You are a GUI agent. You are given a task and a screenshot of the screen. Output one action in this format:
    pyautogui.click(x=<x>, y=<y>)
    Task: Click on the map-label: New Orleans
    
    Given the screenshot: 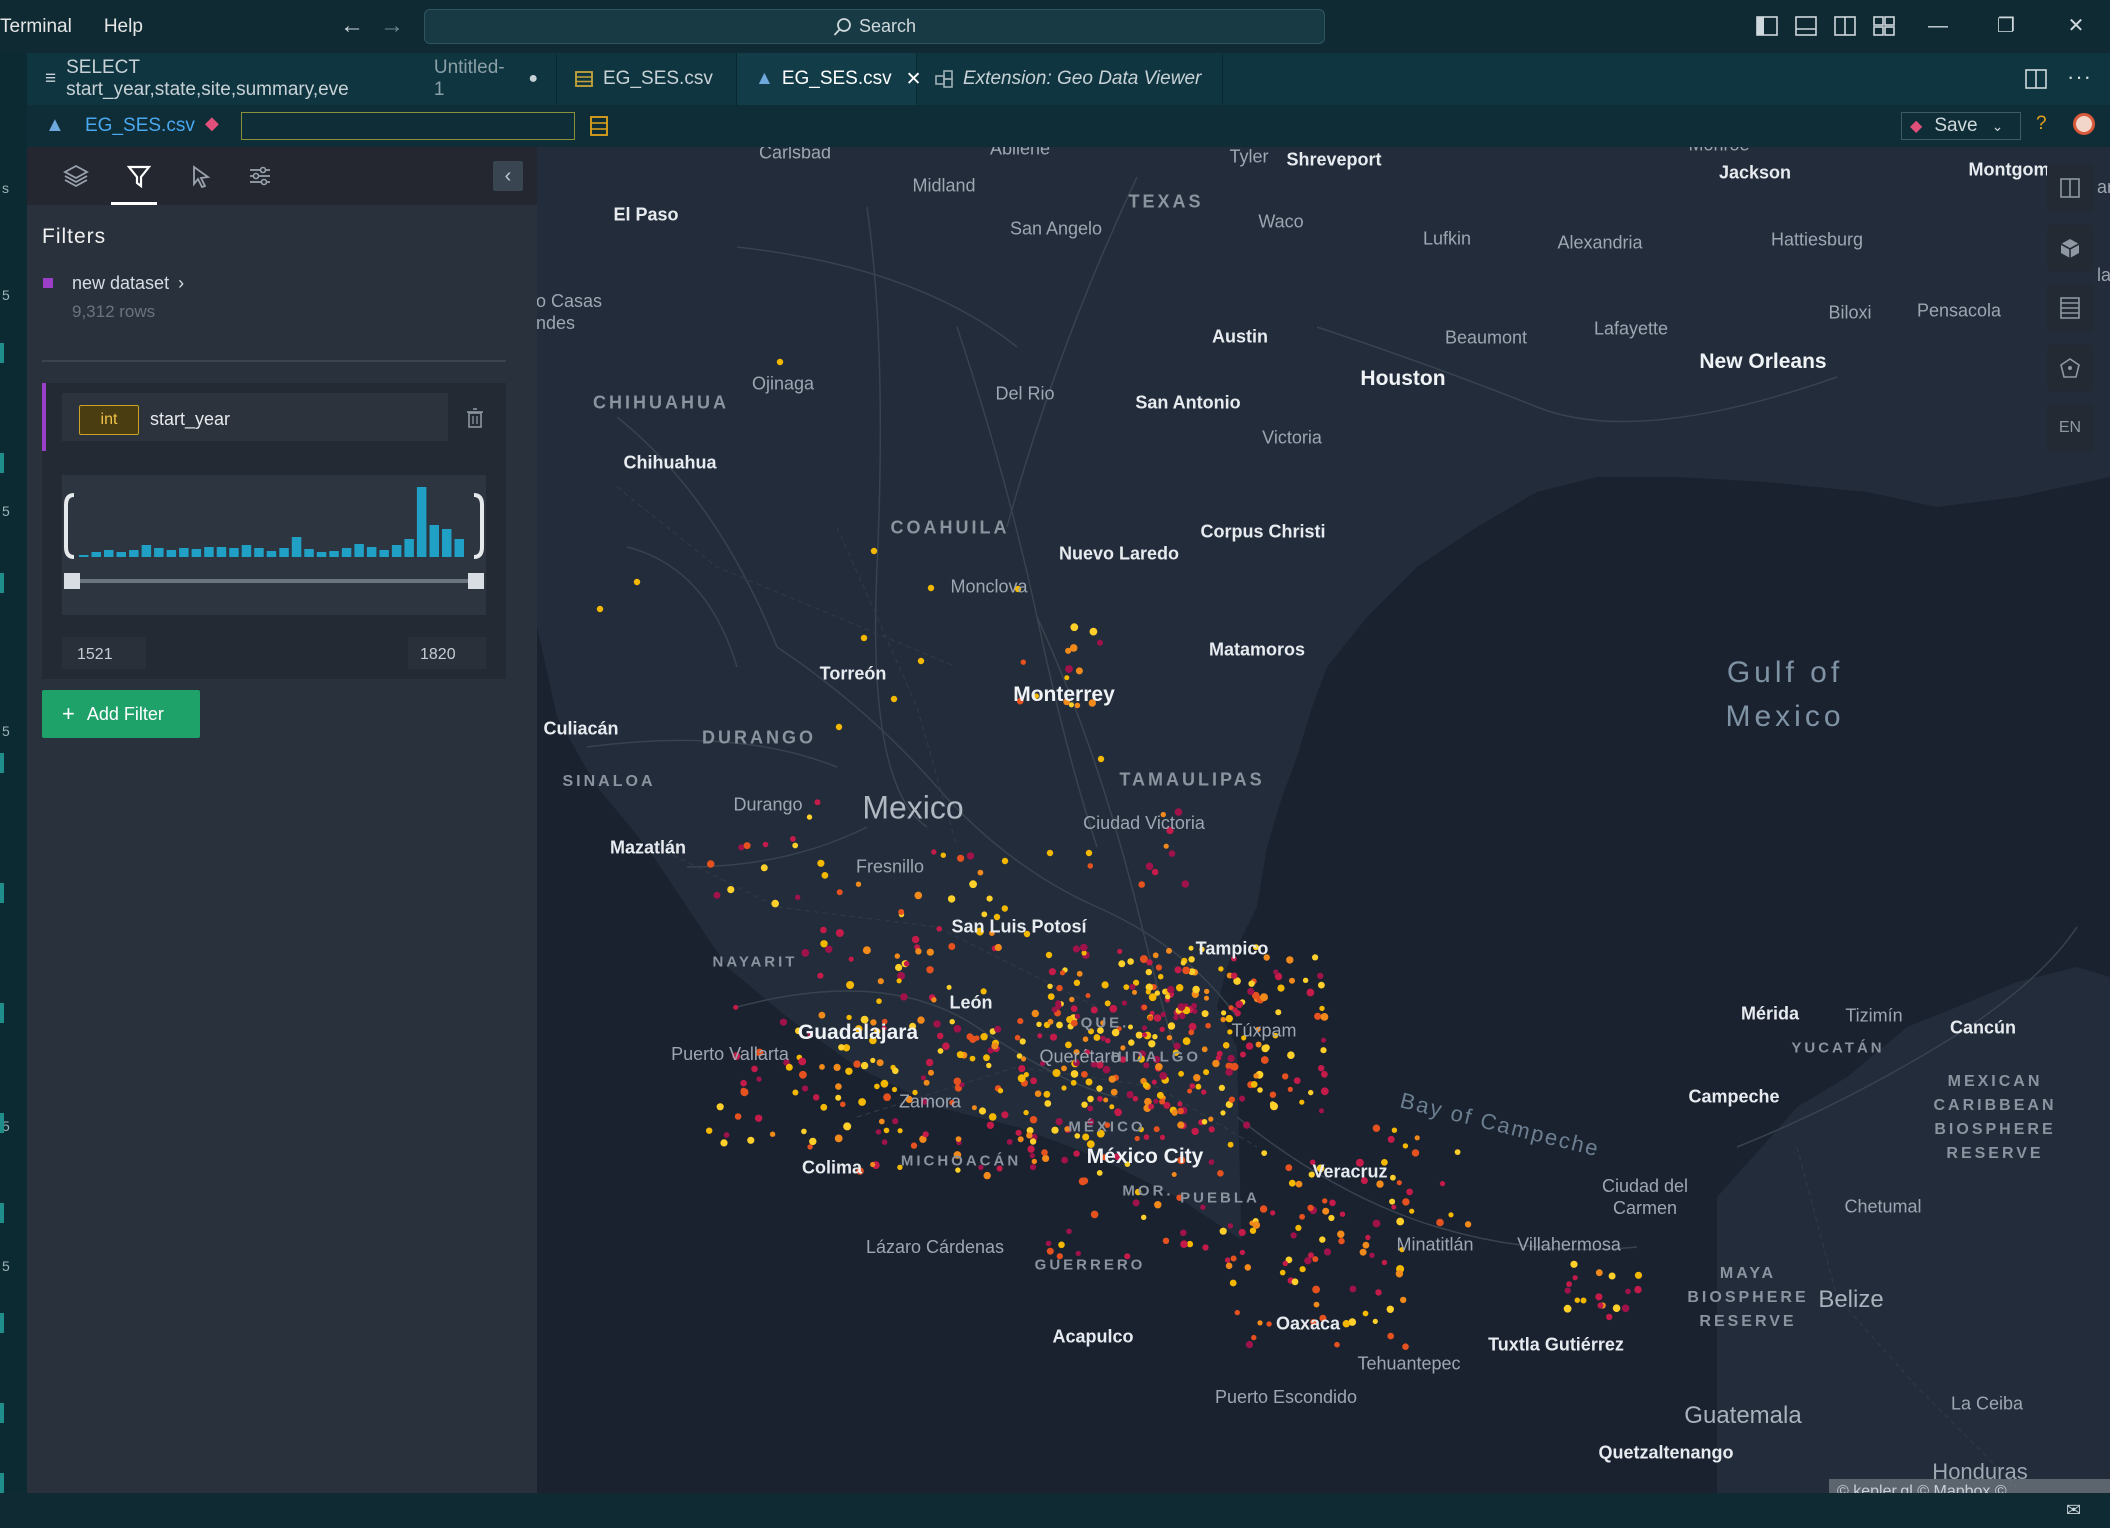 What is the action you would take?
    pyautogui.click(x=1763, y=361)
    